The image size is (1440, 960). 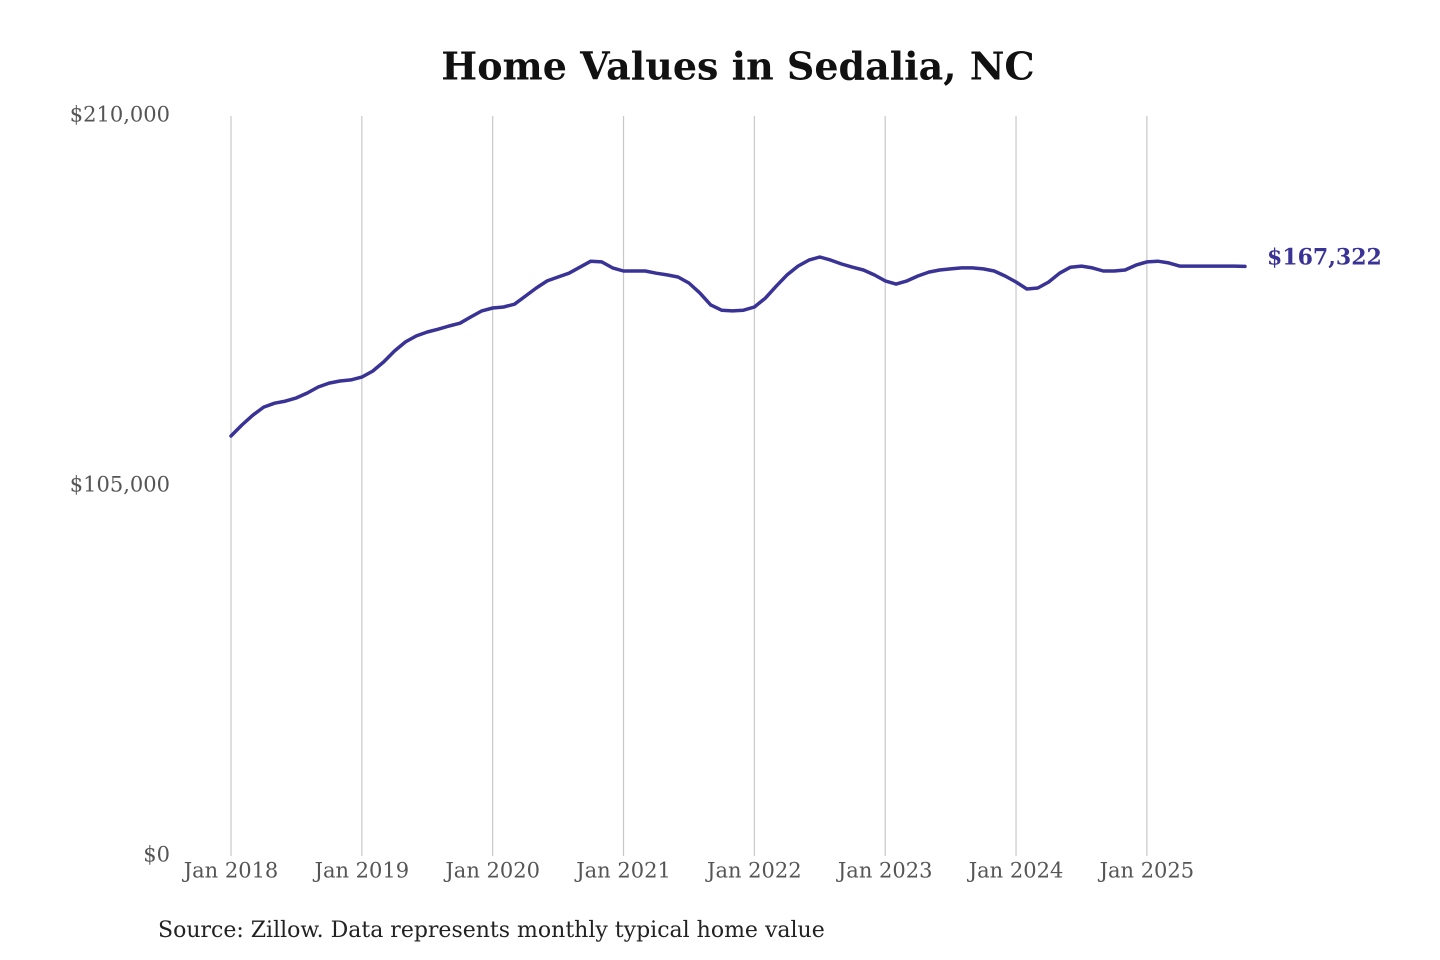 I want to click on x-tick-label: Jan 2023, so click(x=884, y=871).